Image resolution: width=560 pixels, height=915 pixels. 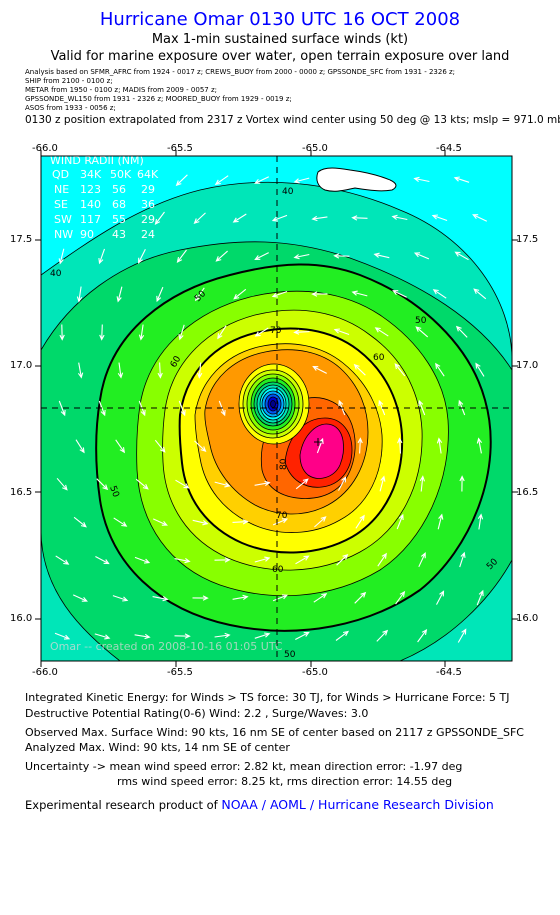 I want to click on wind-radii-header: QD, so click(x=60, y=174).